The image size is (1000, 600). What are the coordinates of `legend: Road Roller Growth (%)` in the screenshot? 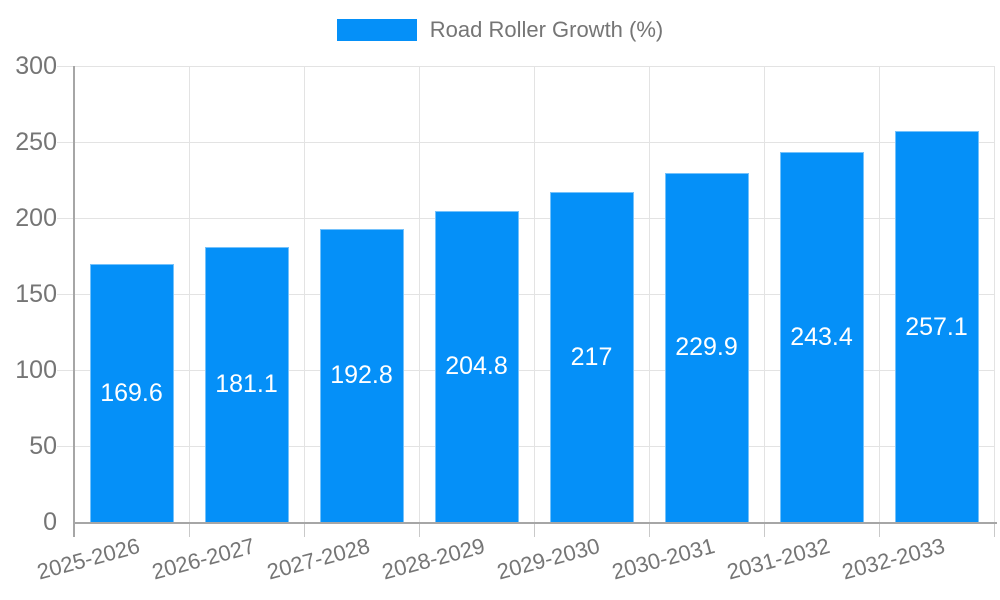 It's located at (500, 30).